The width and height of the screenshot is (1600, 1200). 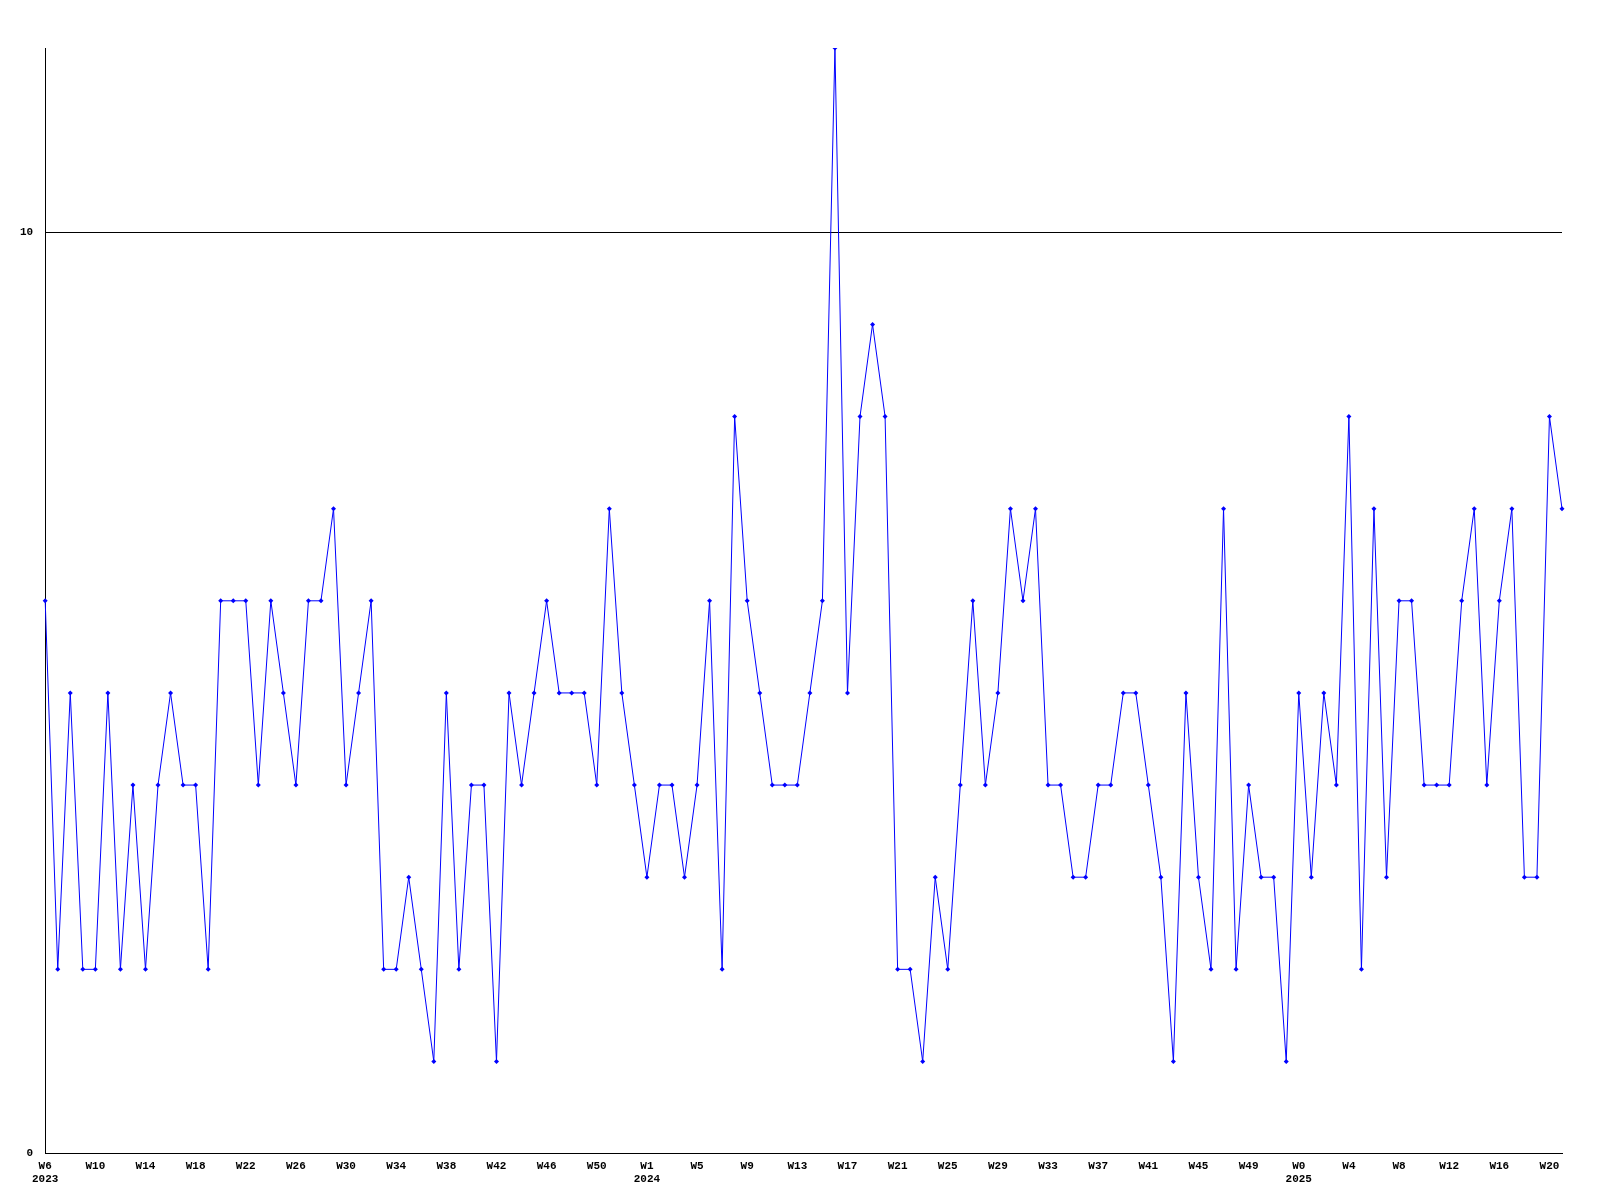 I want to click on x-tick-label: W34, so click(x=396, y=1165).